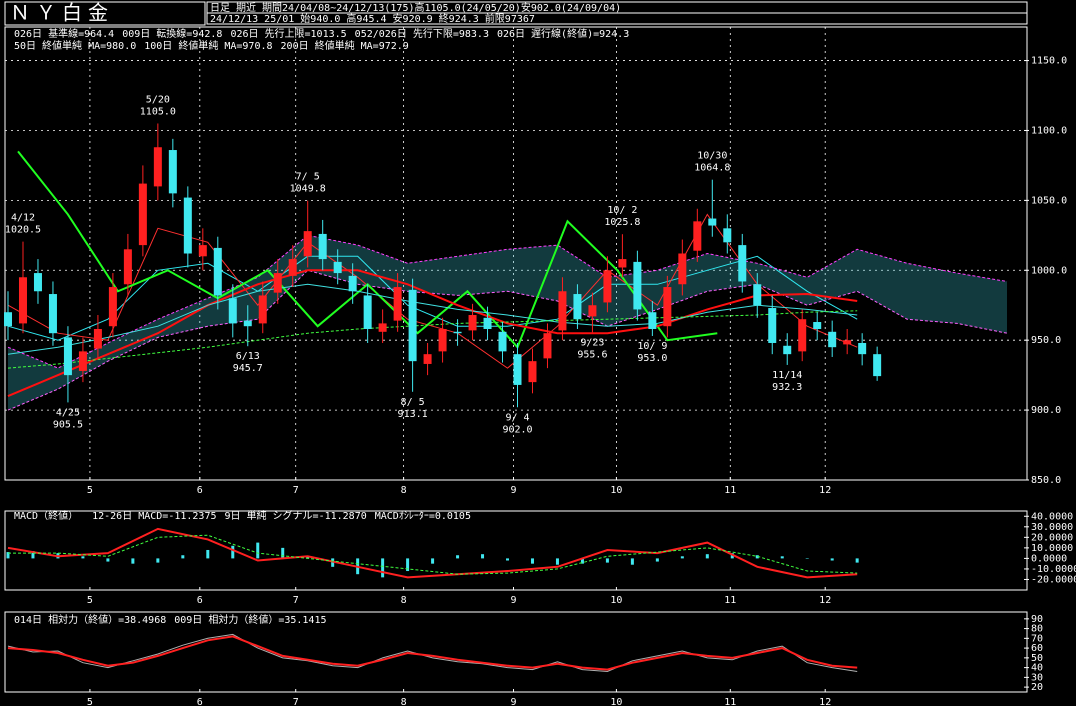 This screenshot has width=1076, height=706. Describe the element at coordinates (1037, 629) in the screenshot. I see `y-tick-label: 80` at that location.